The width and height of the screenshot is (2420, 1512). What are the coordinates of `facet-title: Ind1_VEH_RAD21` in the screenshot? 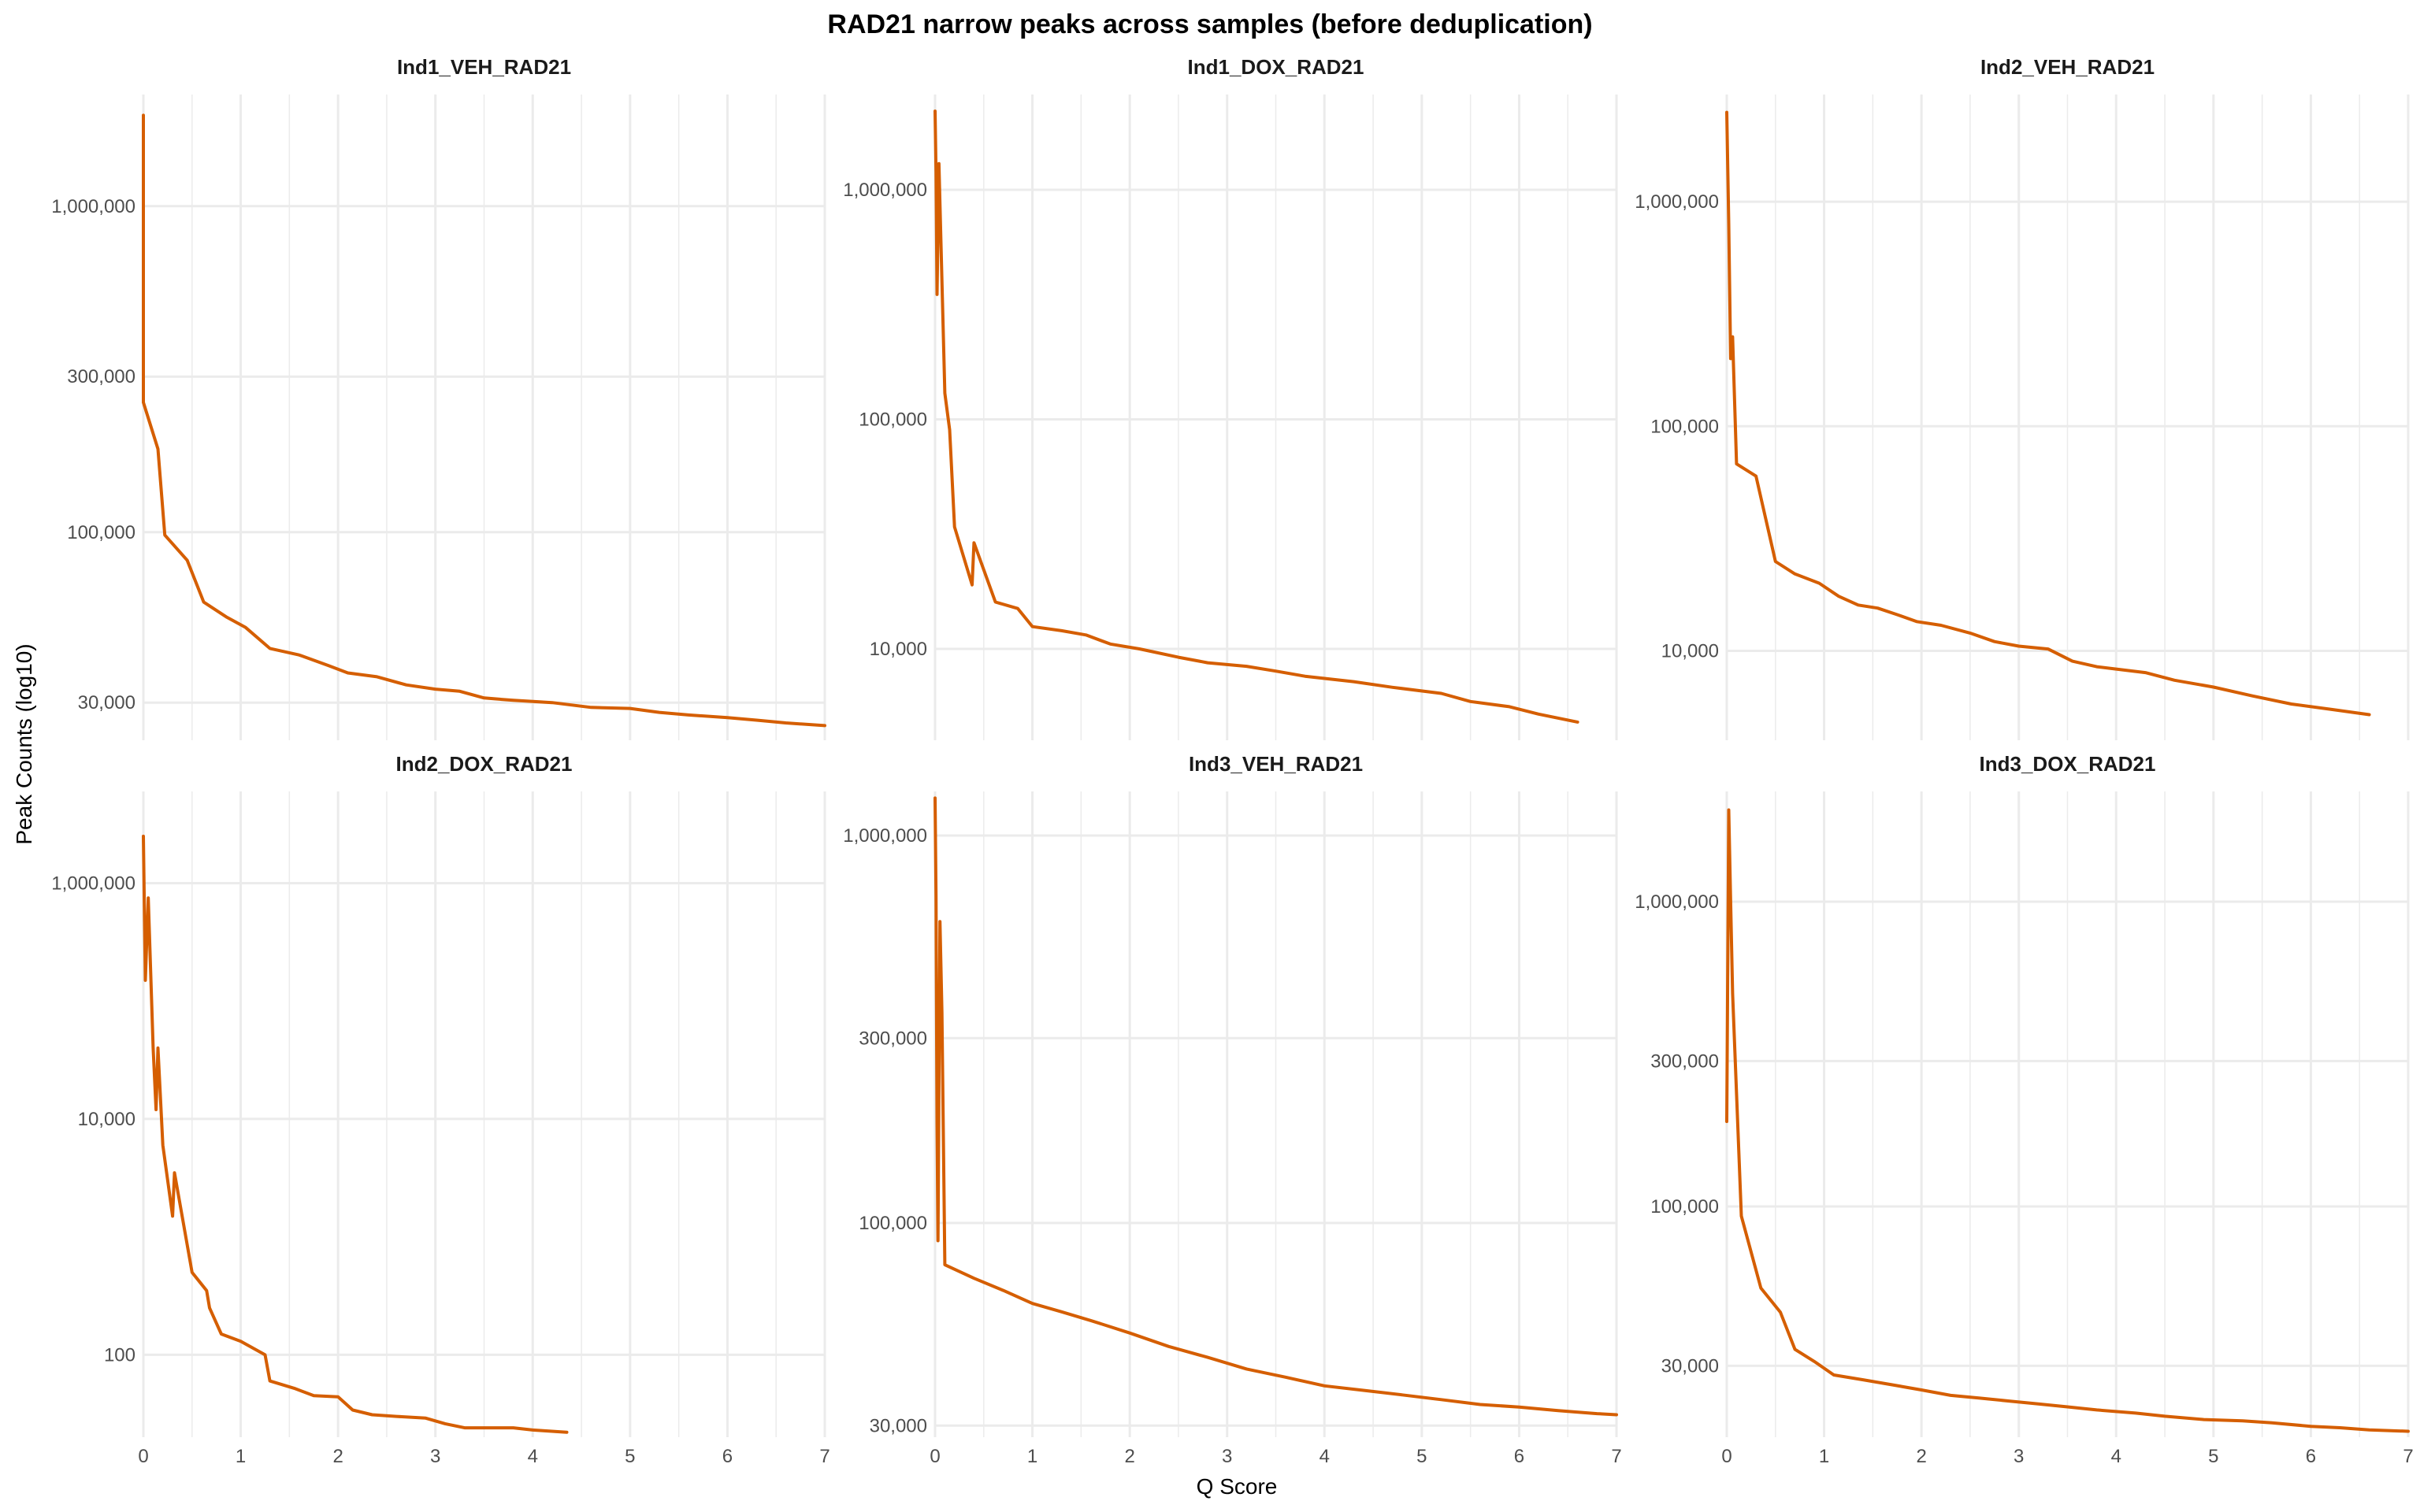 It's located at (484, 67).